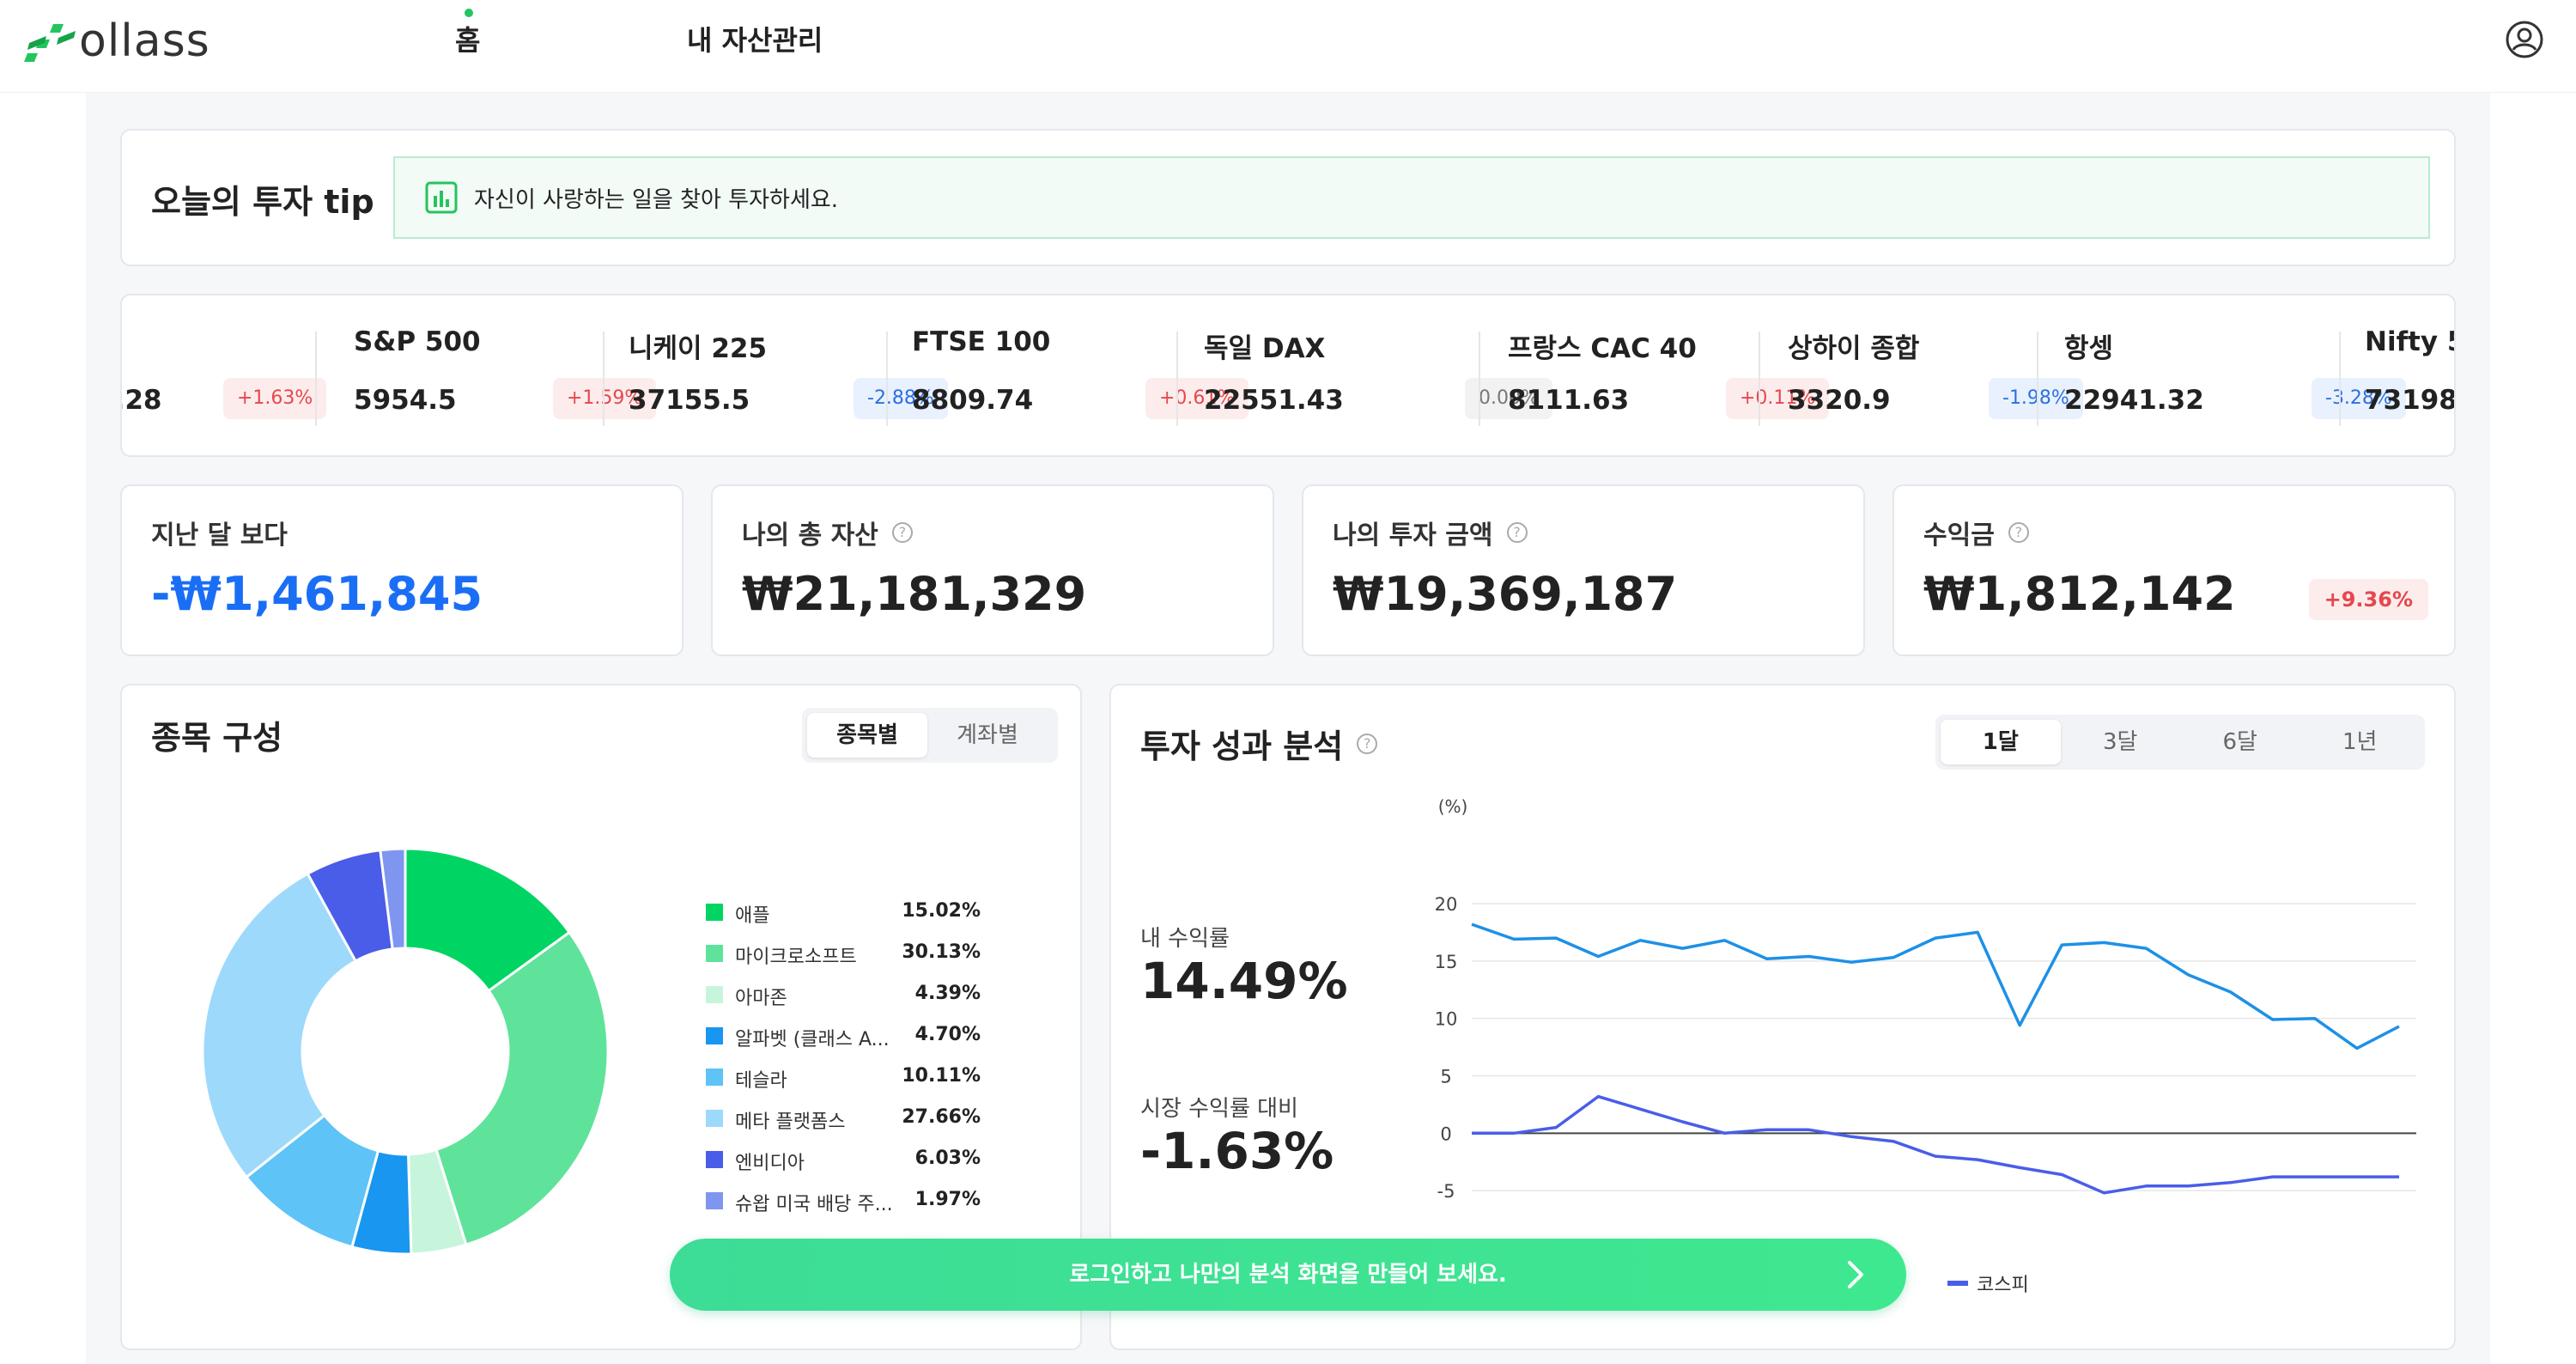  Describe the element at coordinates (1976, 532) in the screenshot. I see `stat-label: 수익금?` at that location.